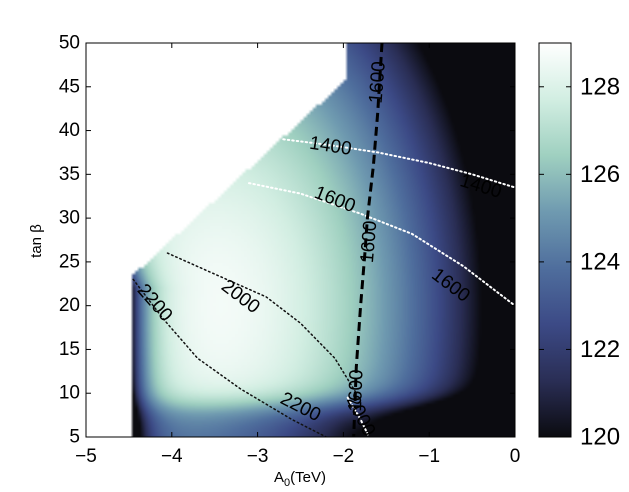 The image size is (629, 492). I want to click on x-tick-label: 0, so click(515, 456).